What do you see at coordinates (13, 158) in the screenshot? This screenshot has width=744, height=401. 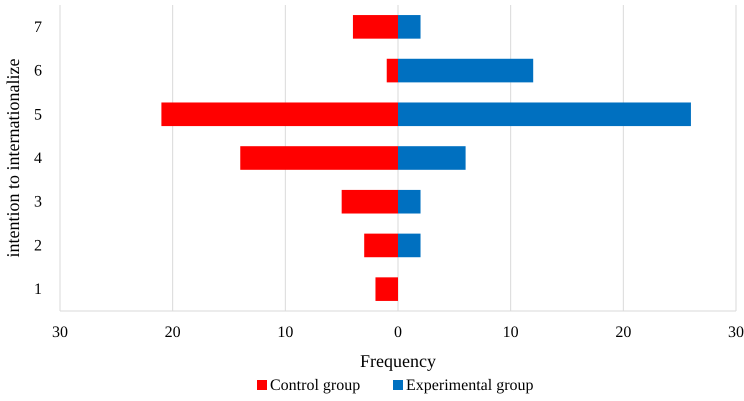 I see `y-axis-title: intention to internationalize` at bounding box center [13, 158].